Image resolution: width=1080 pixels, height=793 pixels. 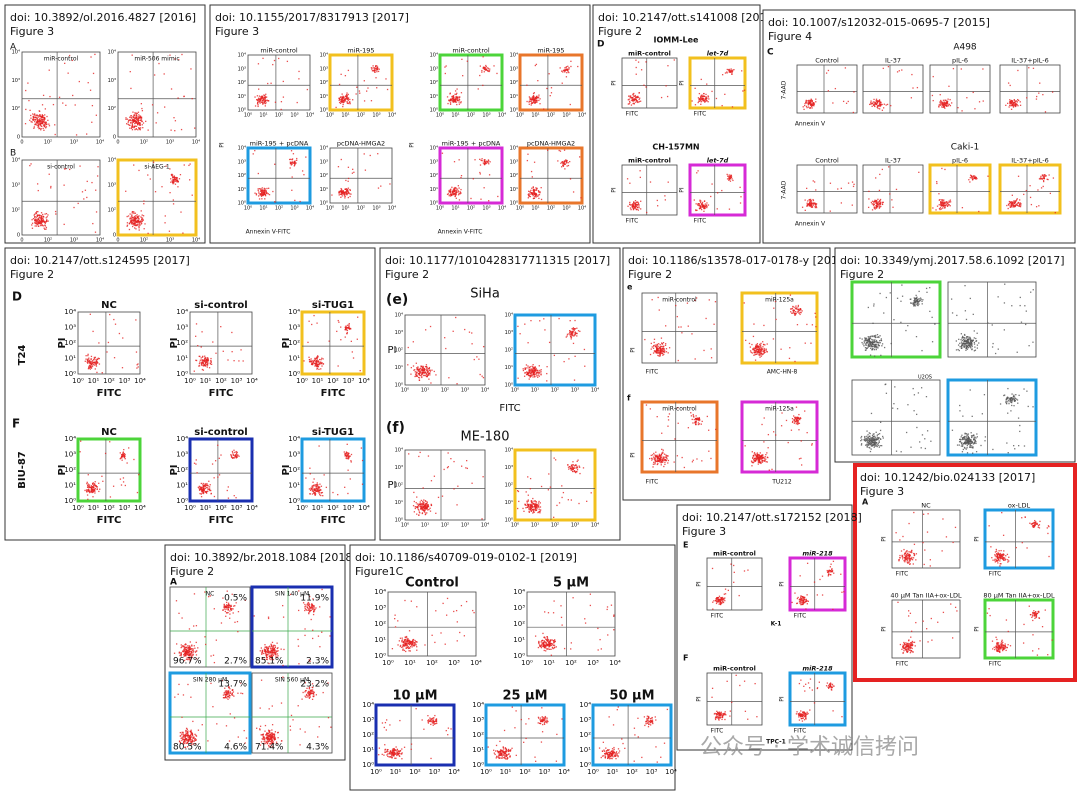 I want to click on y-tick-label: 10⁰, so click(x=434, y=204).